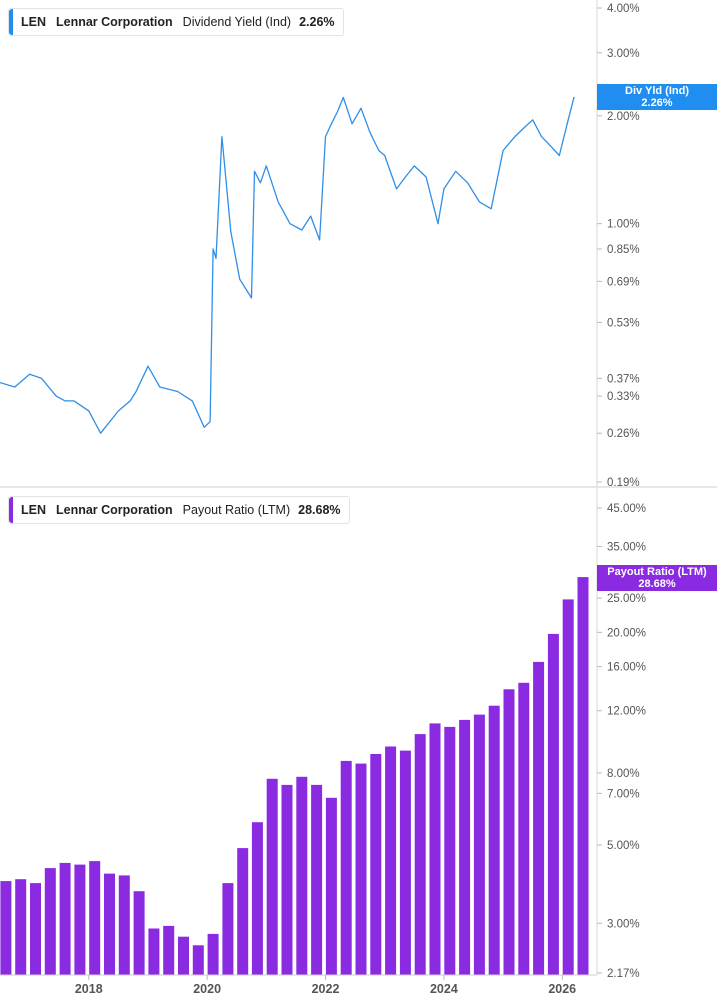 The image size is (717, 1005). What do you see at coordinates (11, 510) in the screenshot?
I see `bottom-legend-swatch` at bounding box center [11, 510].